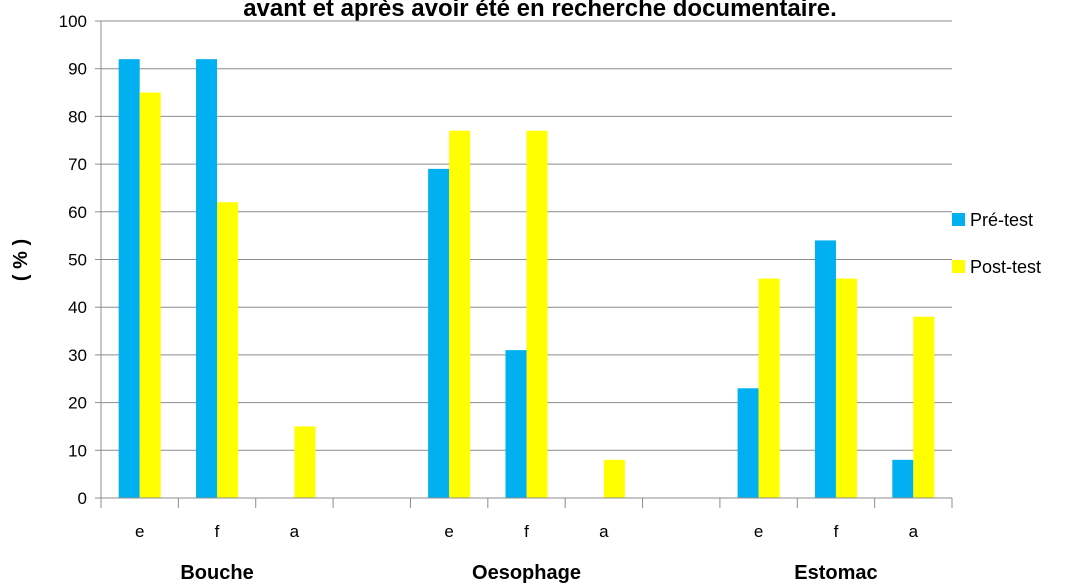 This screenshot has height=587, width=1073. Describe the element at coordinates (77, 307) in the screenshot. I see `y-tick-label-40: 40` at that location.